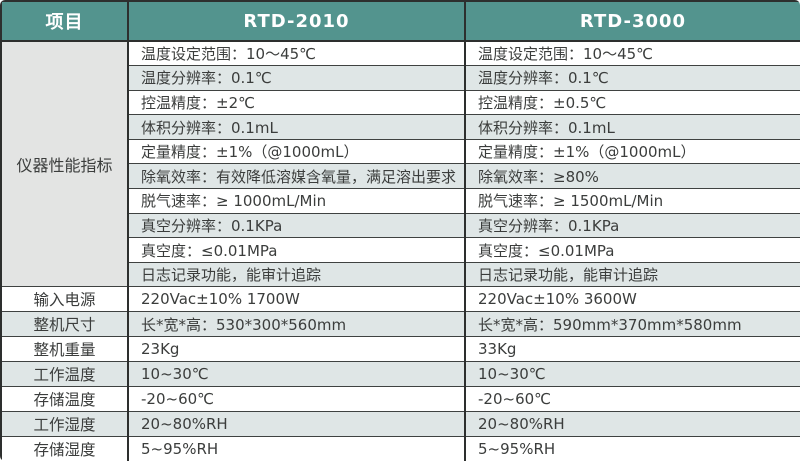  What do you see at coordinates (632, 349) in the screenshot?
I see `spec-value-cell: 33Kg` at bounding box center [632, 349].